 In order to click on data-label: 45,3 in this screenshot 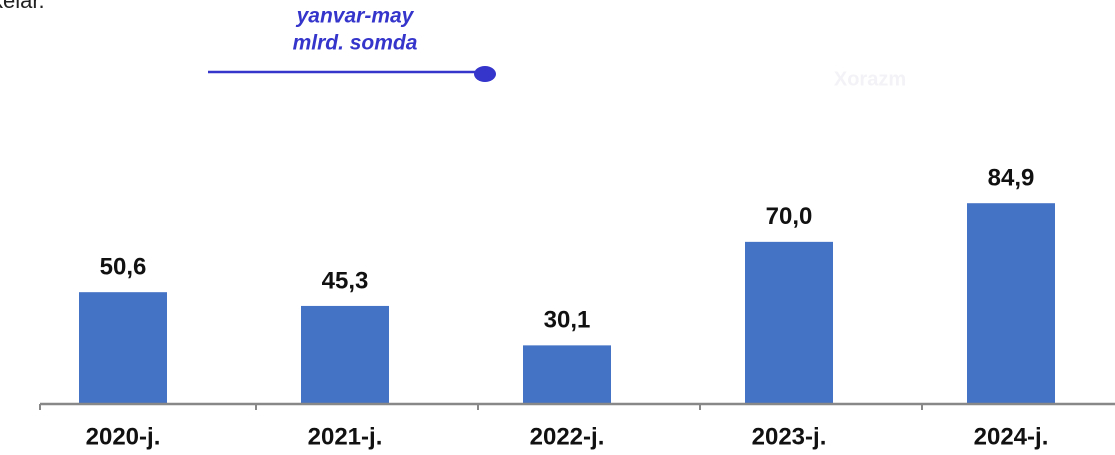, I will do `click(345, 280)`.